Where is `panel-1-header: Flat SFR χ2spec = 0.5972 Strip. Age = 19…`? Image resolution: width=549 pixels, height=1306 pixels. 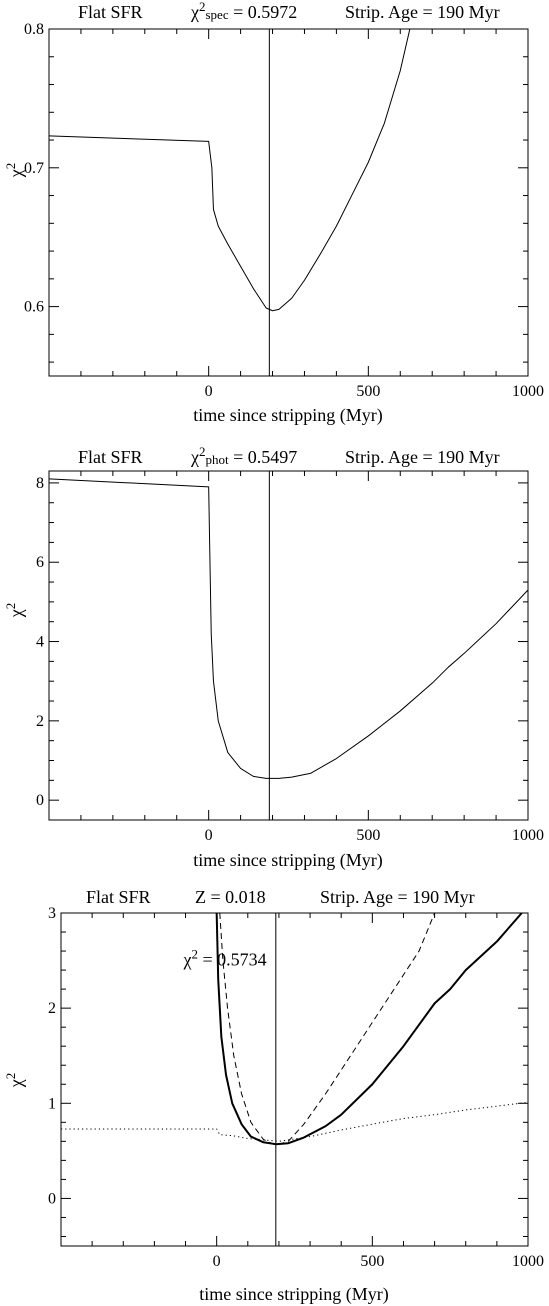
panel-1-header: Flat SFR χ2spec = 0.5972 Strip. Age = 19… is located at coordinates (289, 11).